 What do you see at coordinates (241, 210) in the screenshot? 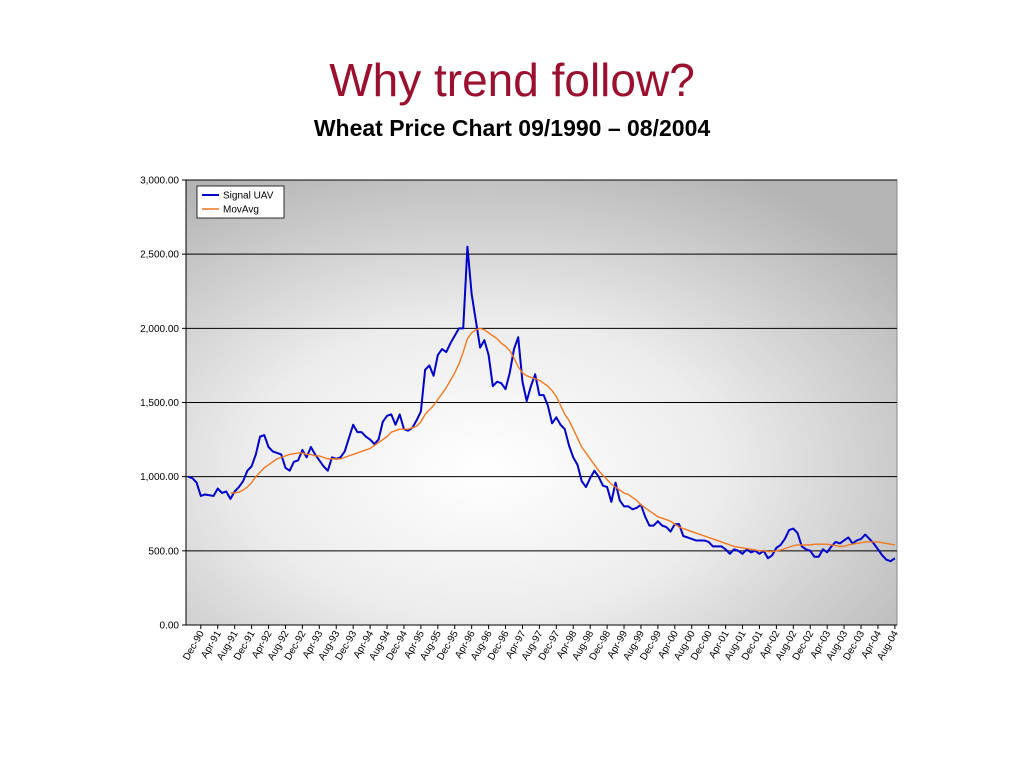
I see `legend-label: MovAvg` at bounding box center [241, 210].